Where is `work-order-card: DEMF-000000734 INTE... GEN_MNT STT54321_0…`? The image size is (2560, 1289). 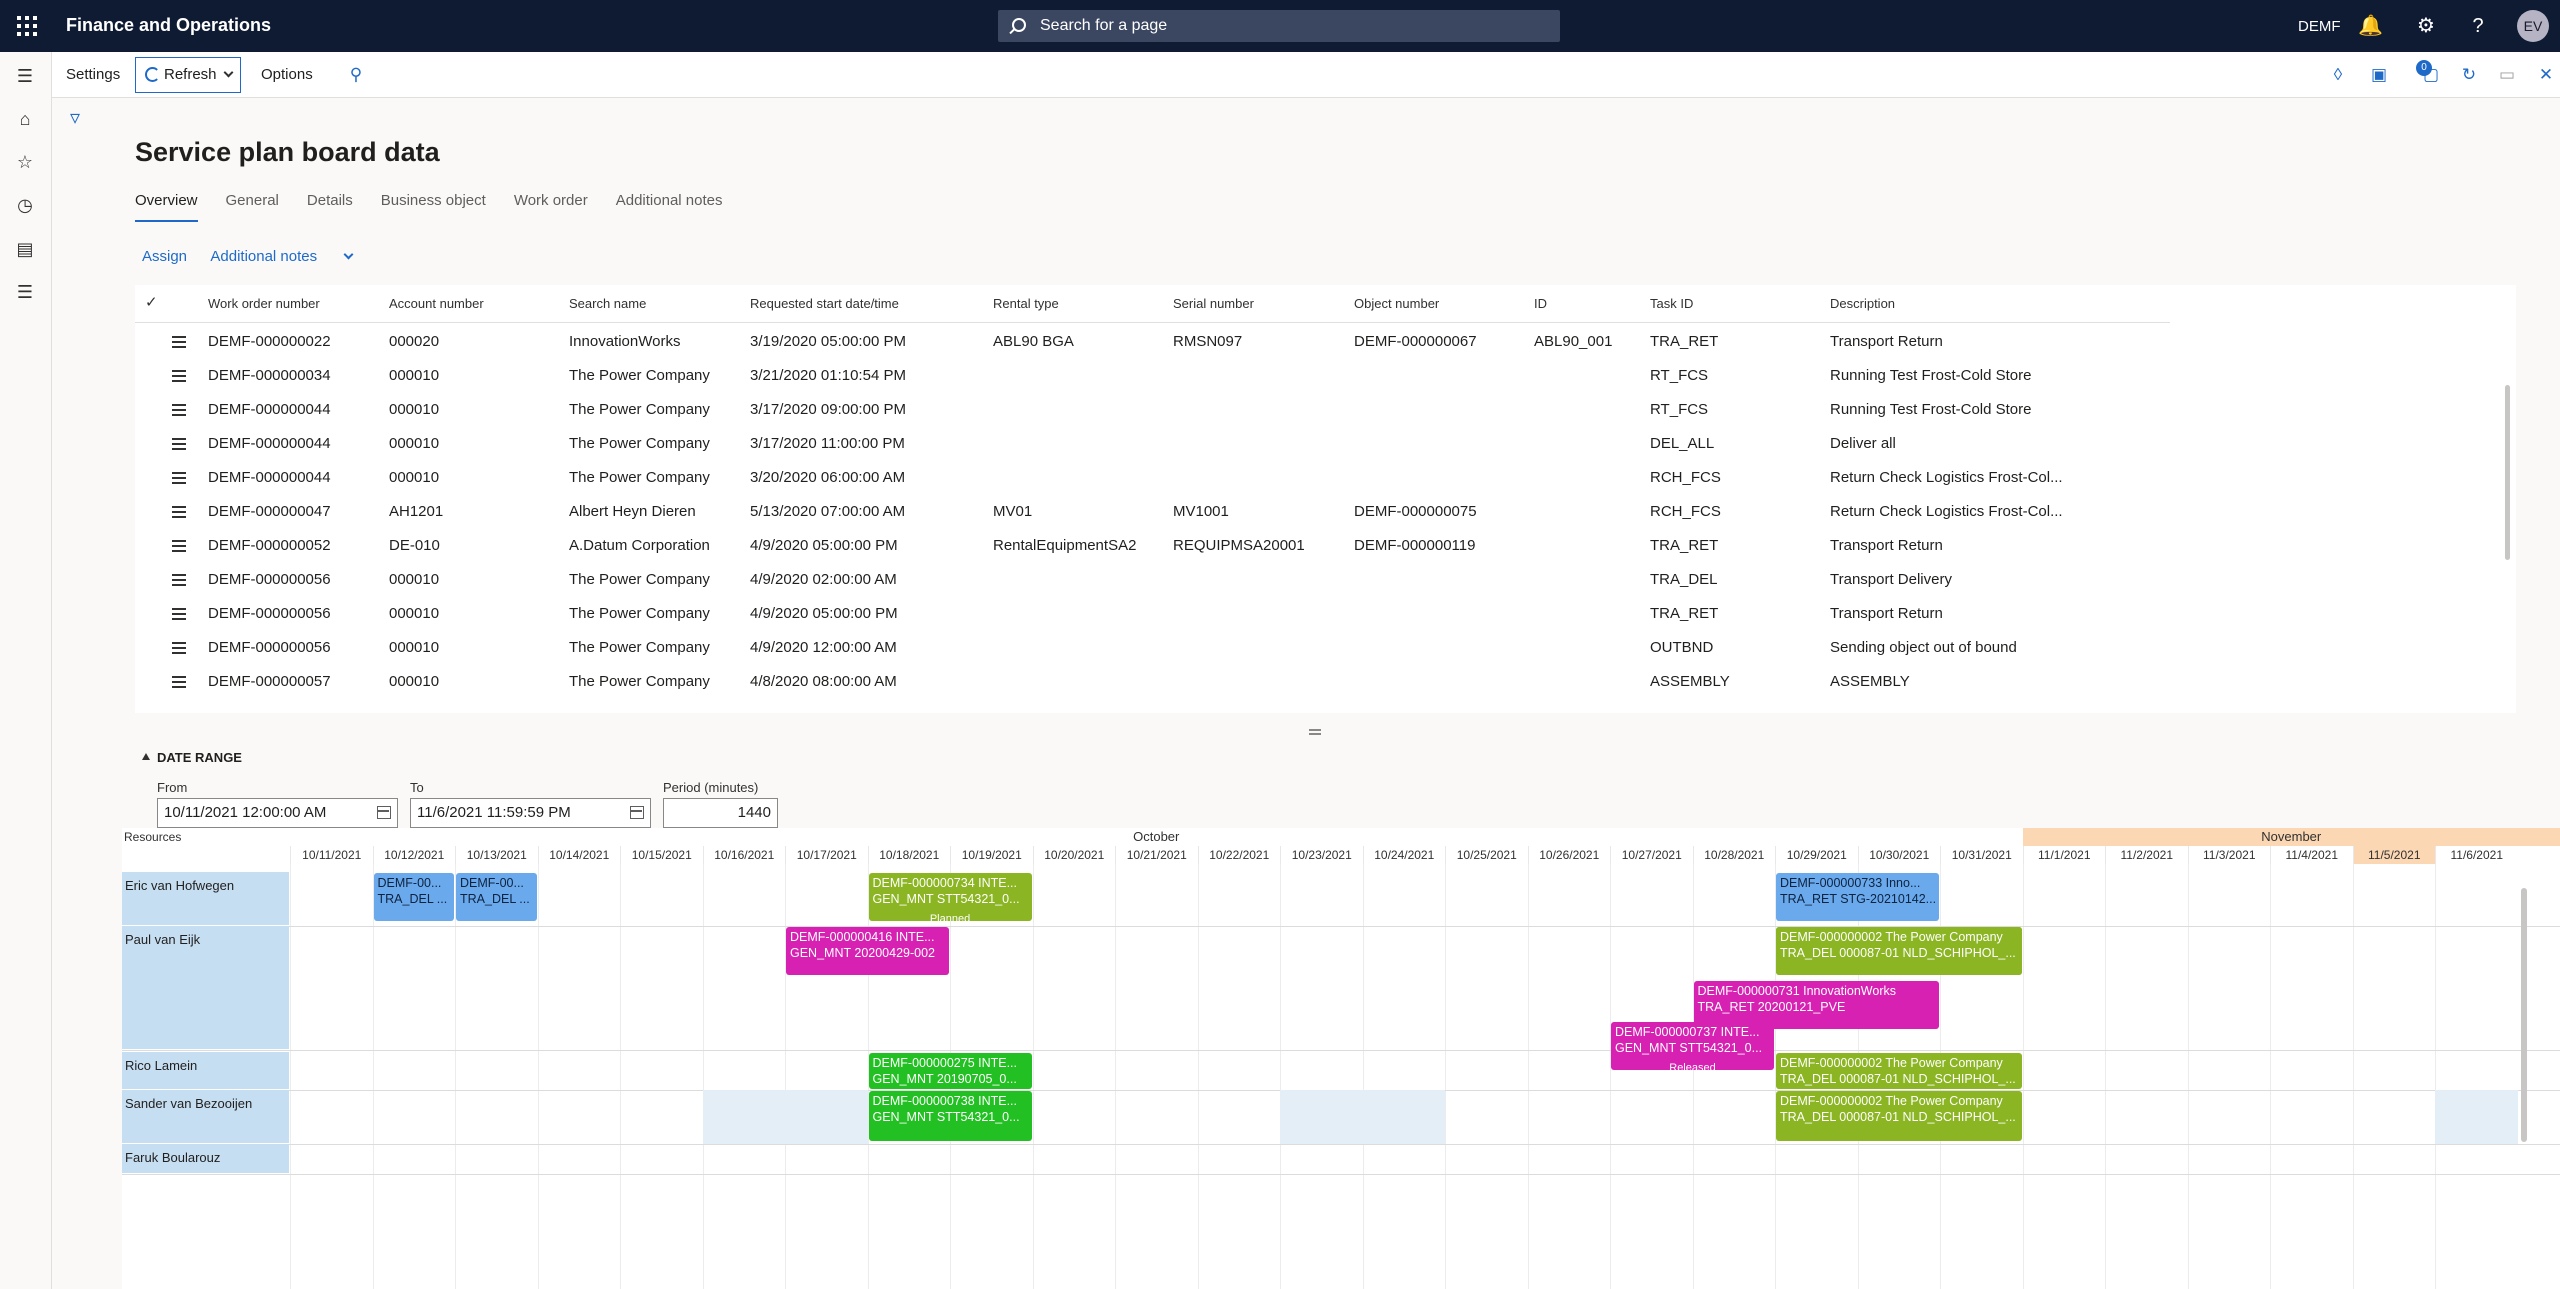 work-order-card: DEMF-000000734 INTE... GEN_MNT STT54321_0… is located at coordinates (950, 897).